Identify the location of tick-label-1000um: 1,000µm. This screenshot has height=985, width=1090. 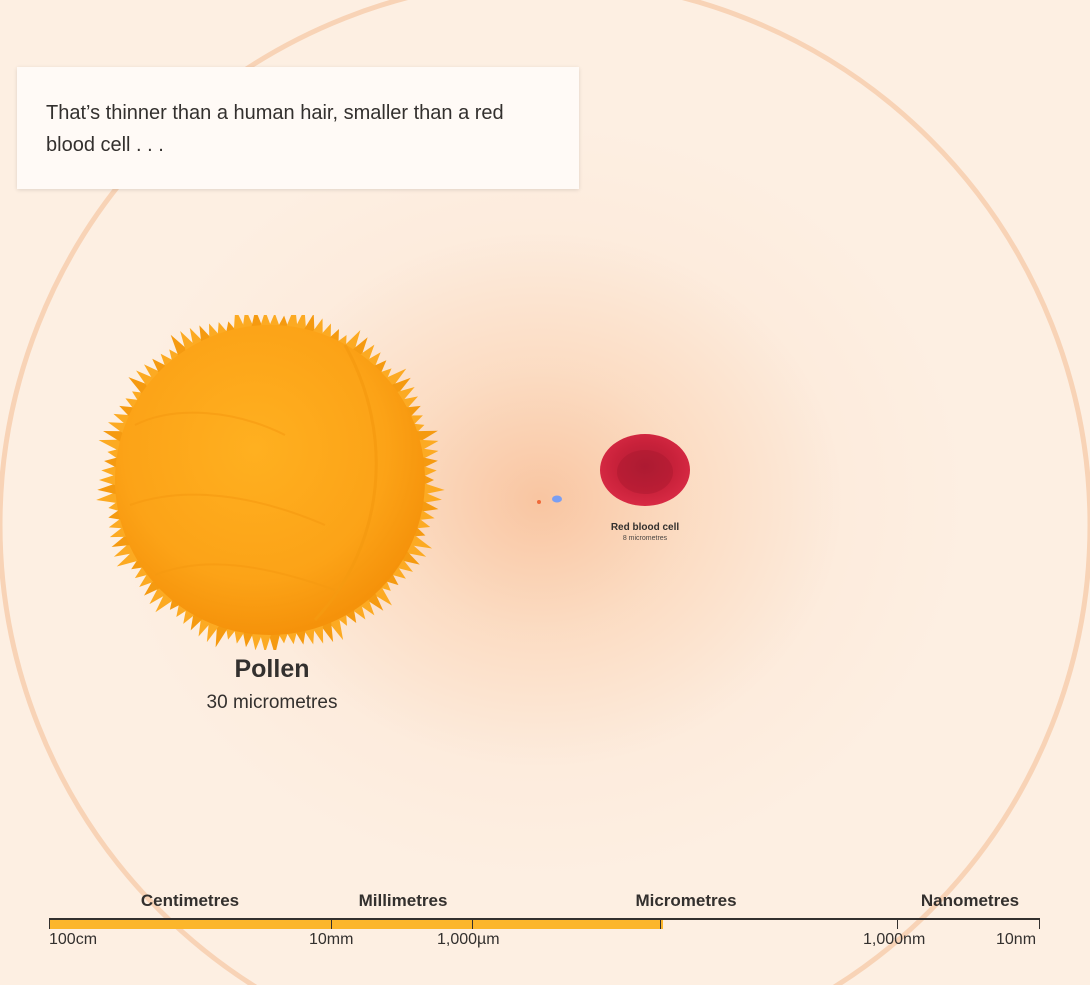
(468, 939).